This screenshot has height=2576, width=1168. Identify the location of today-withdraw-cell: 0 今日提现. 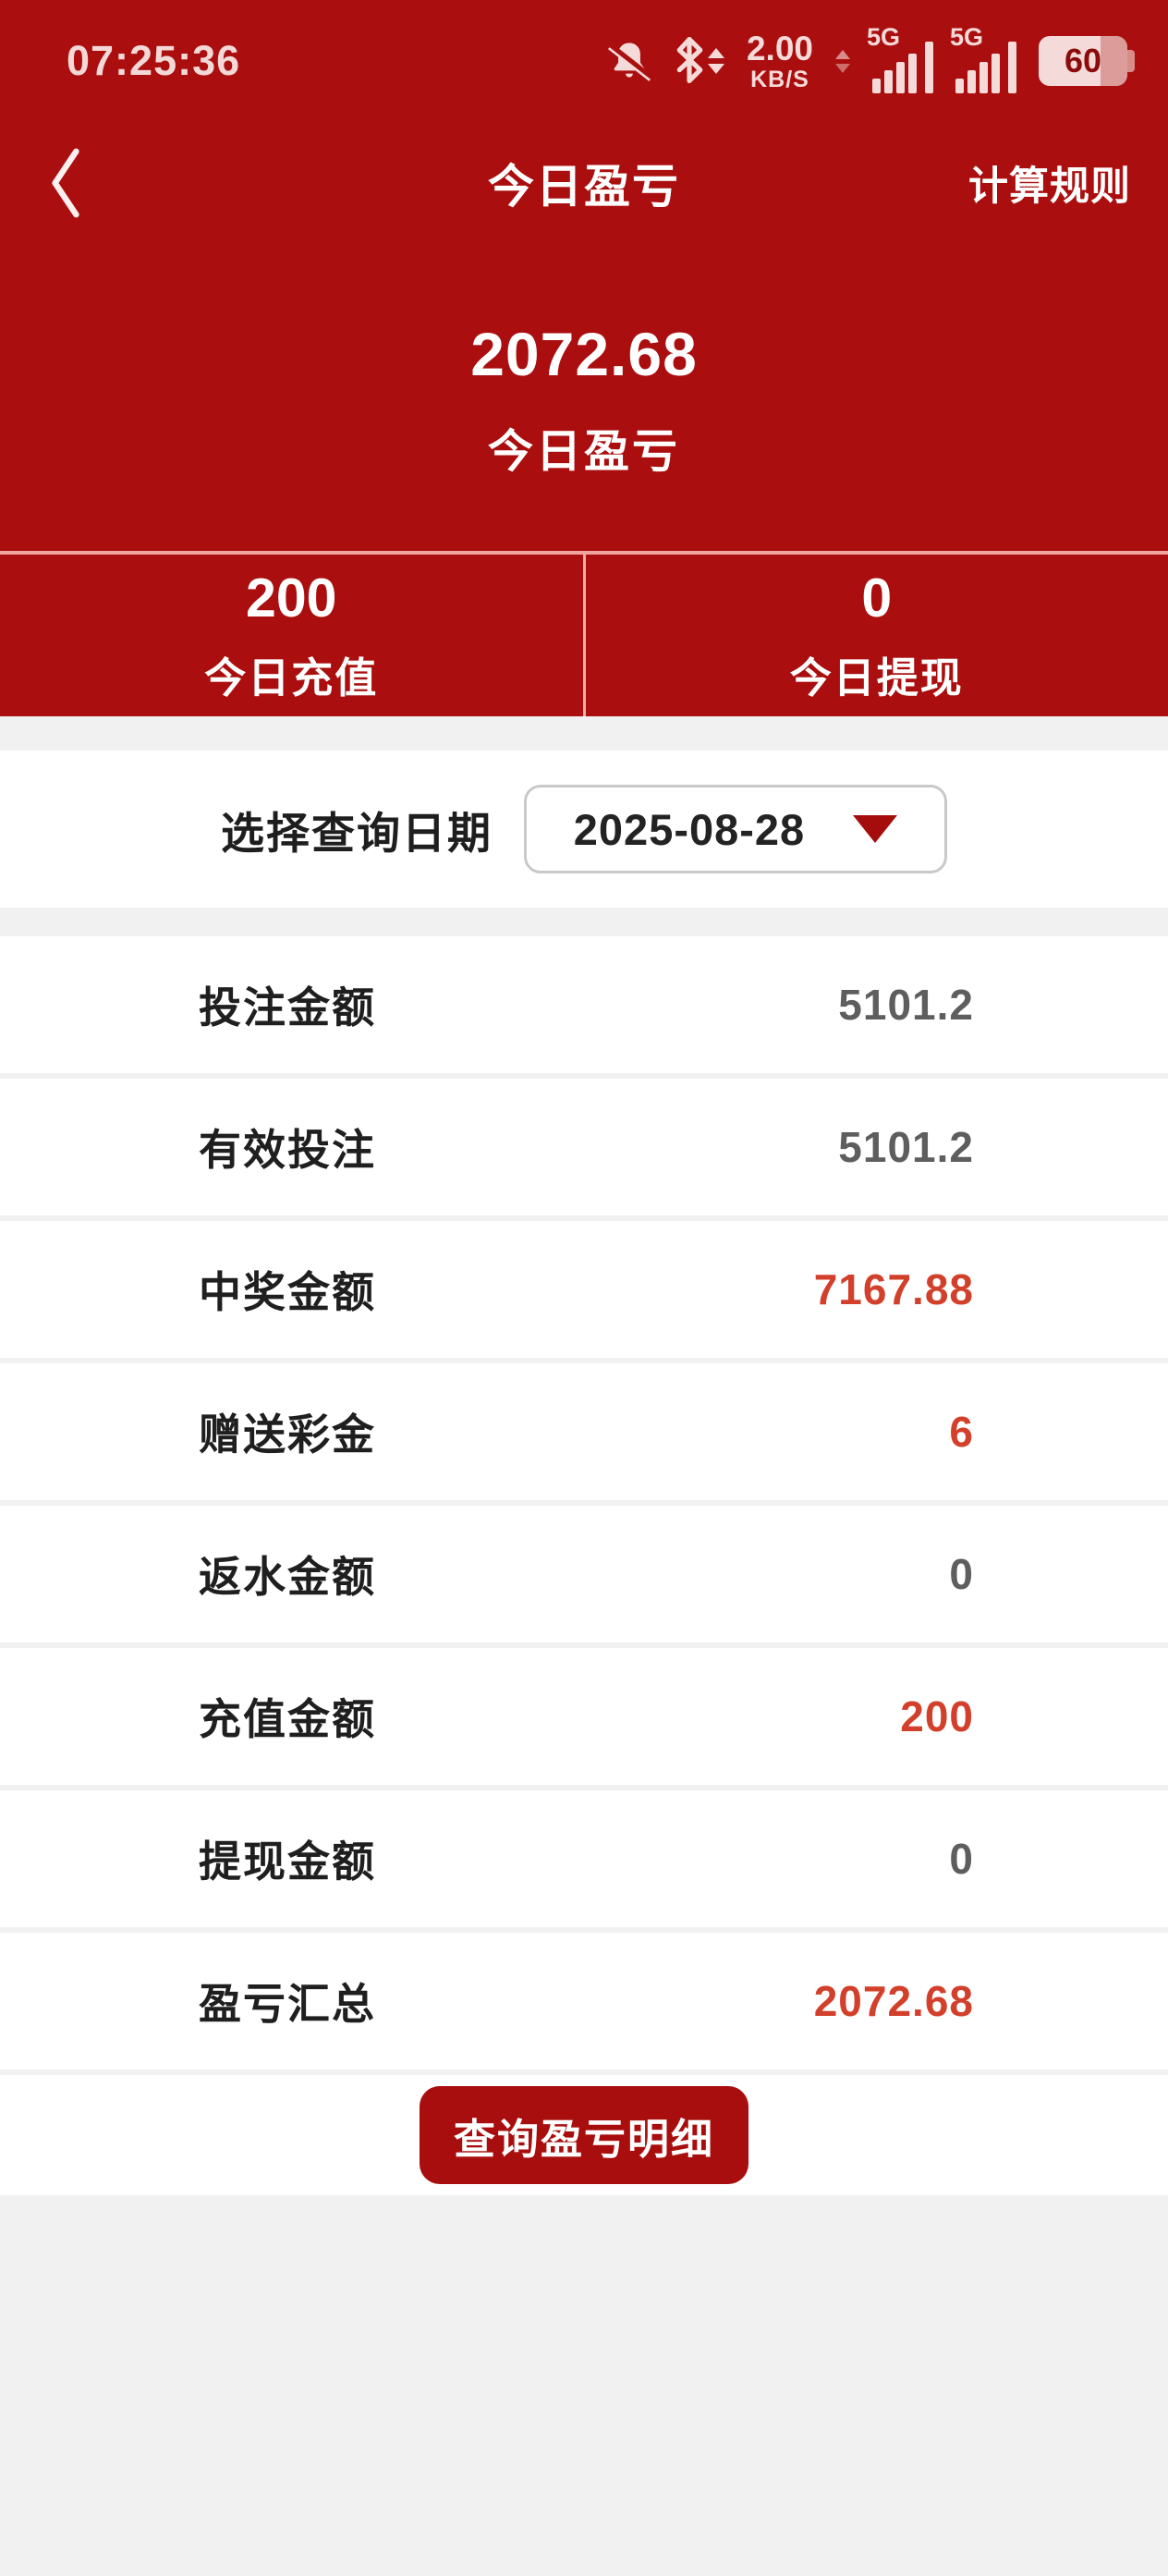
(877, 635).